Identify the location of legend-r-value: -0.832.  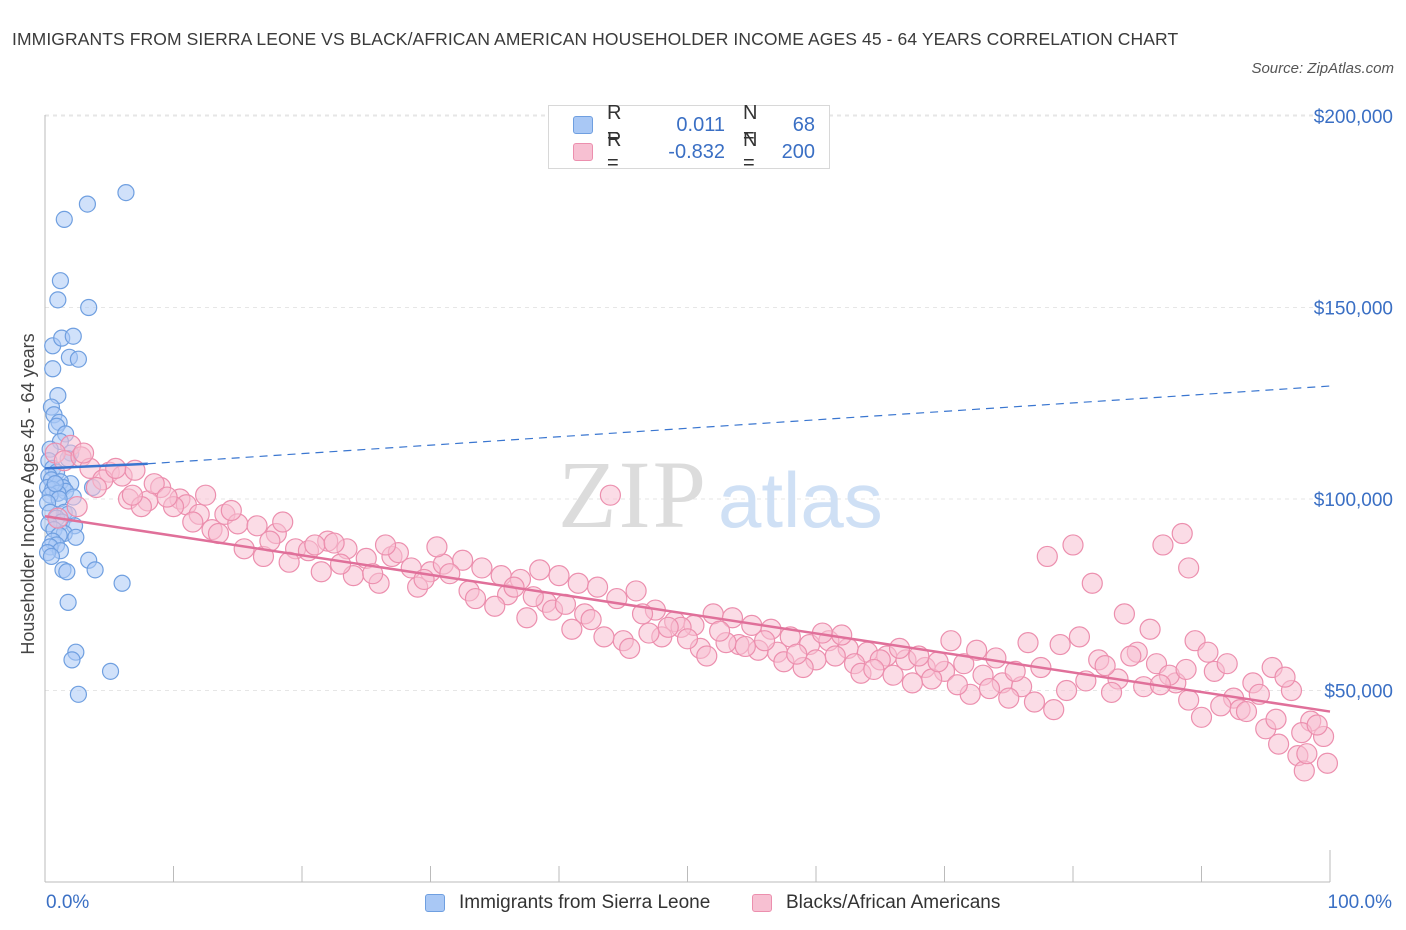
(696, 151).